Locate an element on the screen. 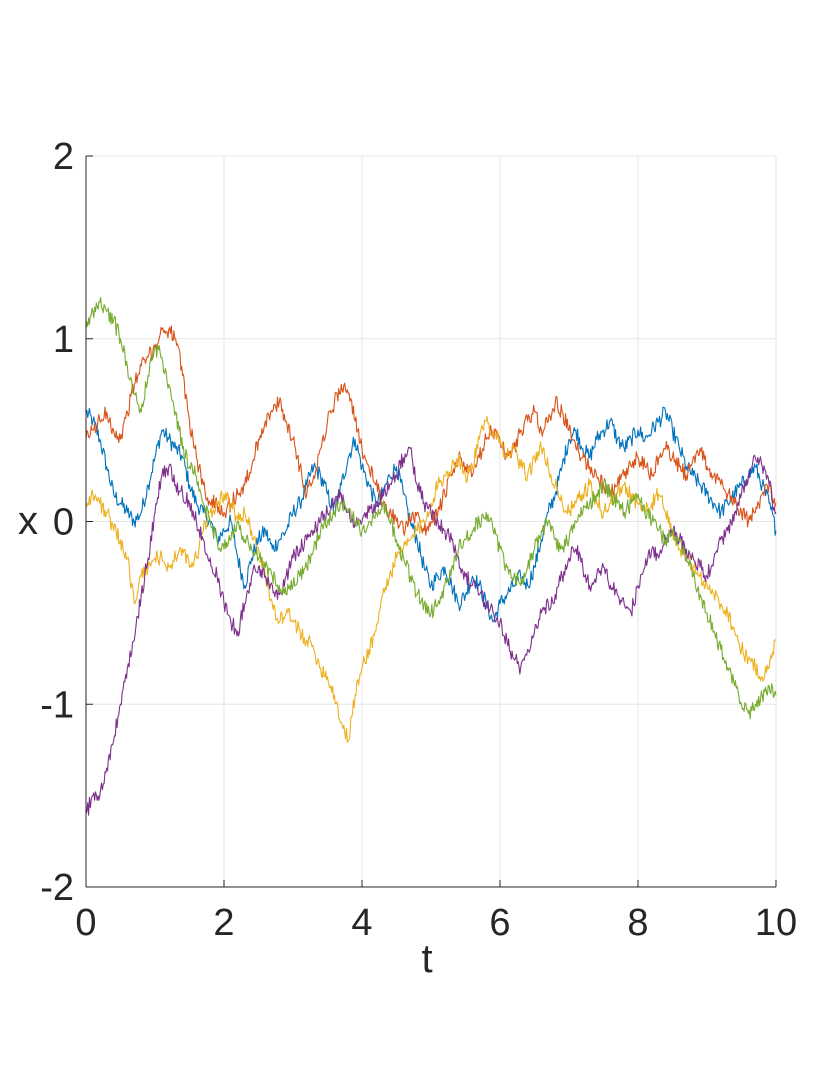  x-tick-label: 2 is located at coordinates (223, 923).